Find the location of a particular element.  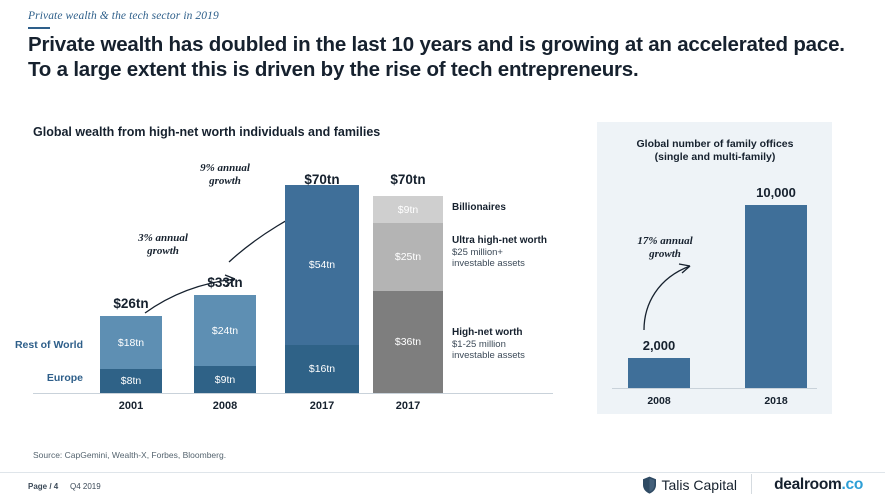

footer-logo-divider is located at coordinates (751, 484).